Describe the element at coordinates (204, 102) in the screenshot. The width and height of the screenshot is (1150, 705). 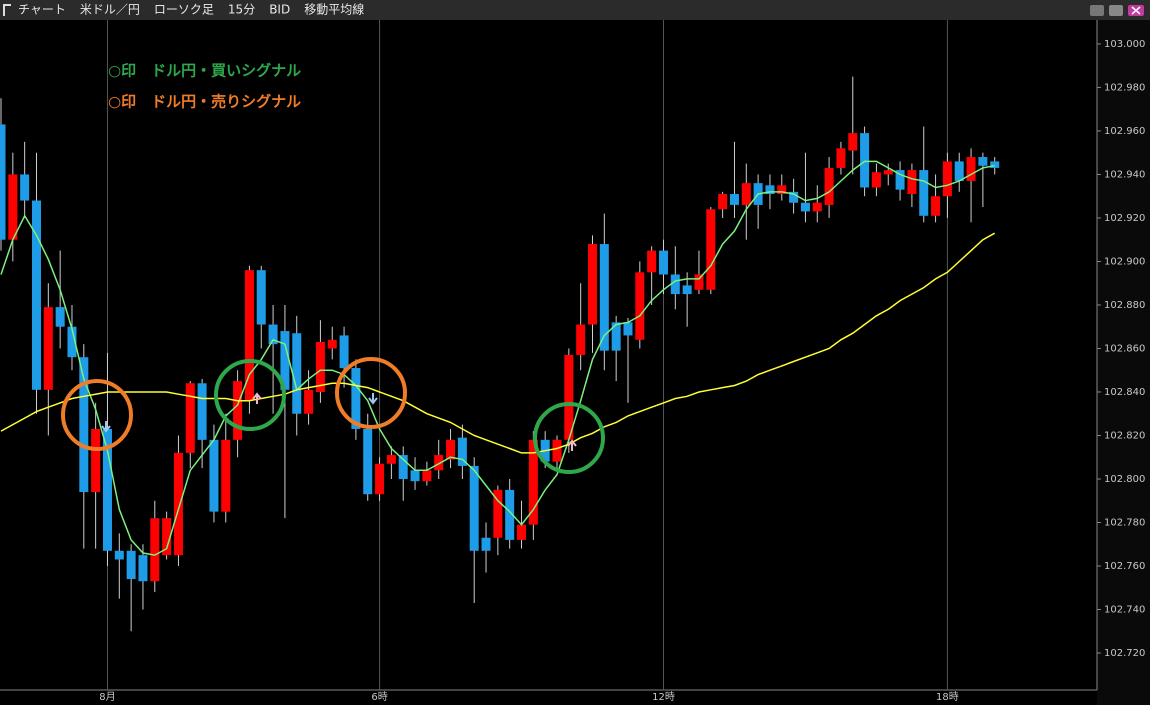
I see `annotation: ○印 ドル円・売りシグナル` at that location.